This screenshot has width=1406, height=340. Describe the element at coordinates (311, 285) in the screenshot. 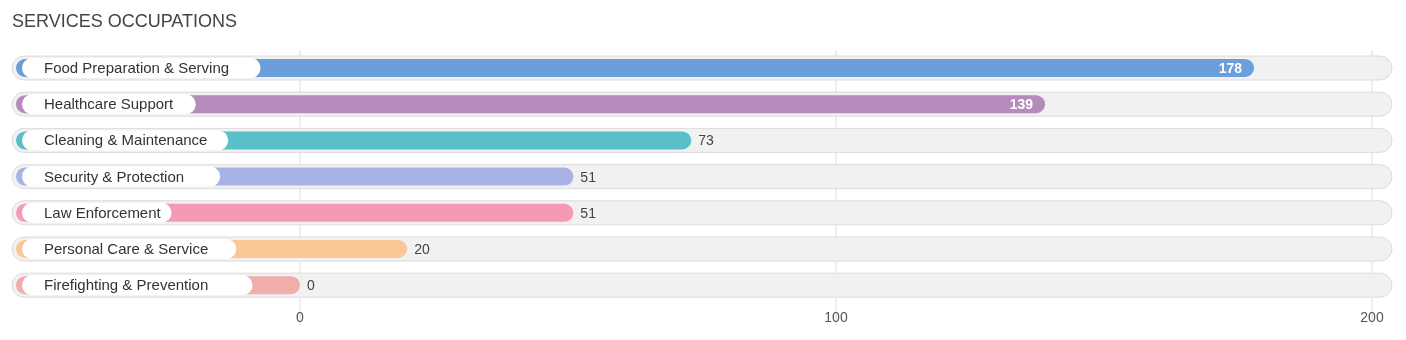

I see `data-label: 0` at that location.